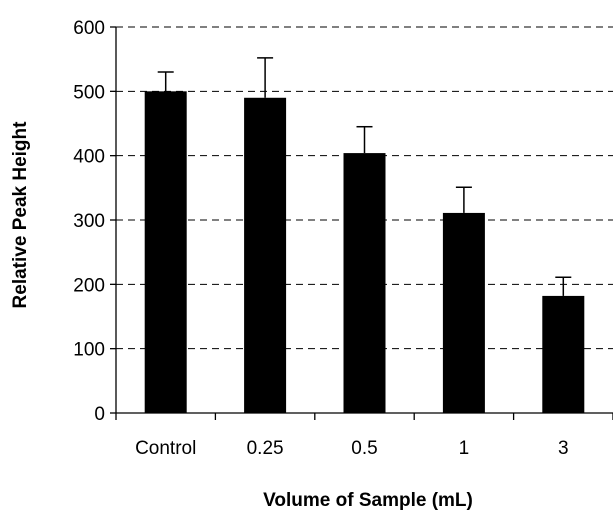  What do you see at coordinates (364, 436) in the screenshot?
I see `x-ticks: Control 0.25 0.5 1 3` at bounding box center [364, 436].